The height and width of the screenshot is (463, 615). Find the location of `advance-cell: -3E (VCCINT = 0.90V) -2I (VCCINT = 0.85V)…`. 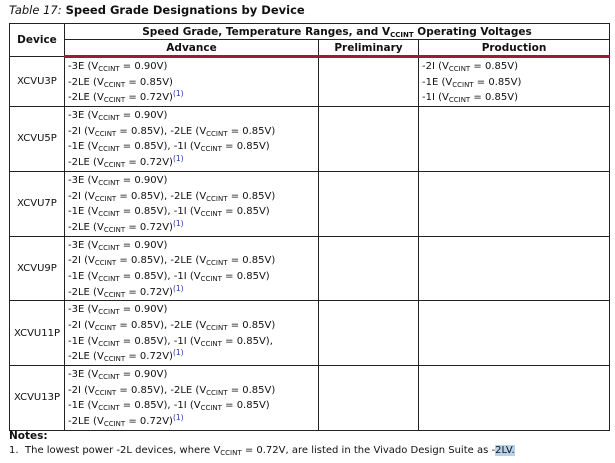

advance-cell: -3E (VCCINT = 0.90V) -2I (VCCINT = 0.85V)… is located at coordinates (191, 139).